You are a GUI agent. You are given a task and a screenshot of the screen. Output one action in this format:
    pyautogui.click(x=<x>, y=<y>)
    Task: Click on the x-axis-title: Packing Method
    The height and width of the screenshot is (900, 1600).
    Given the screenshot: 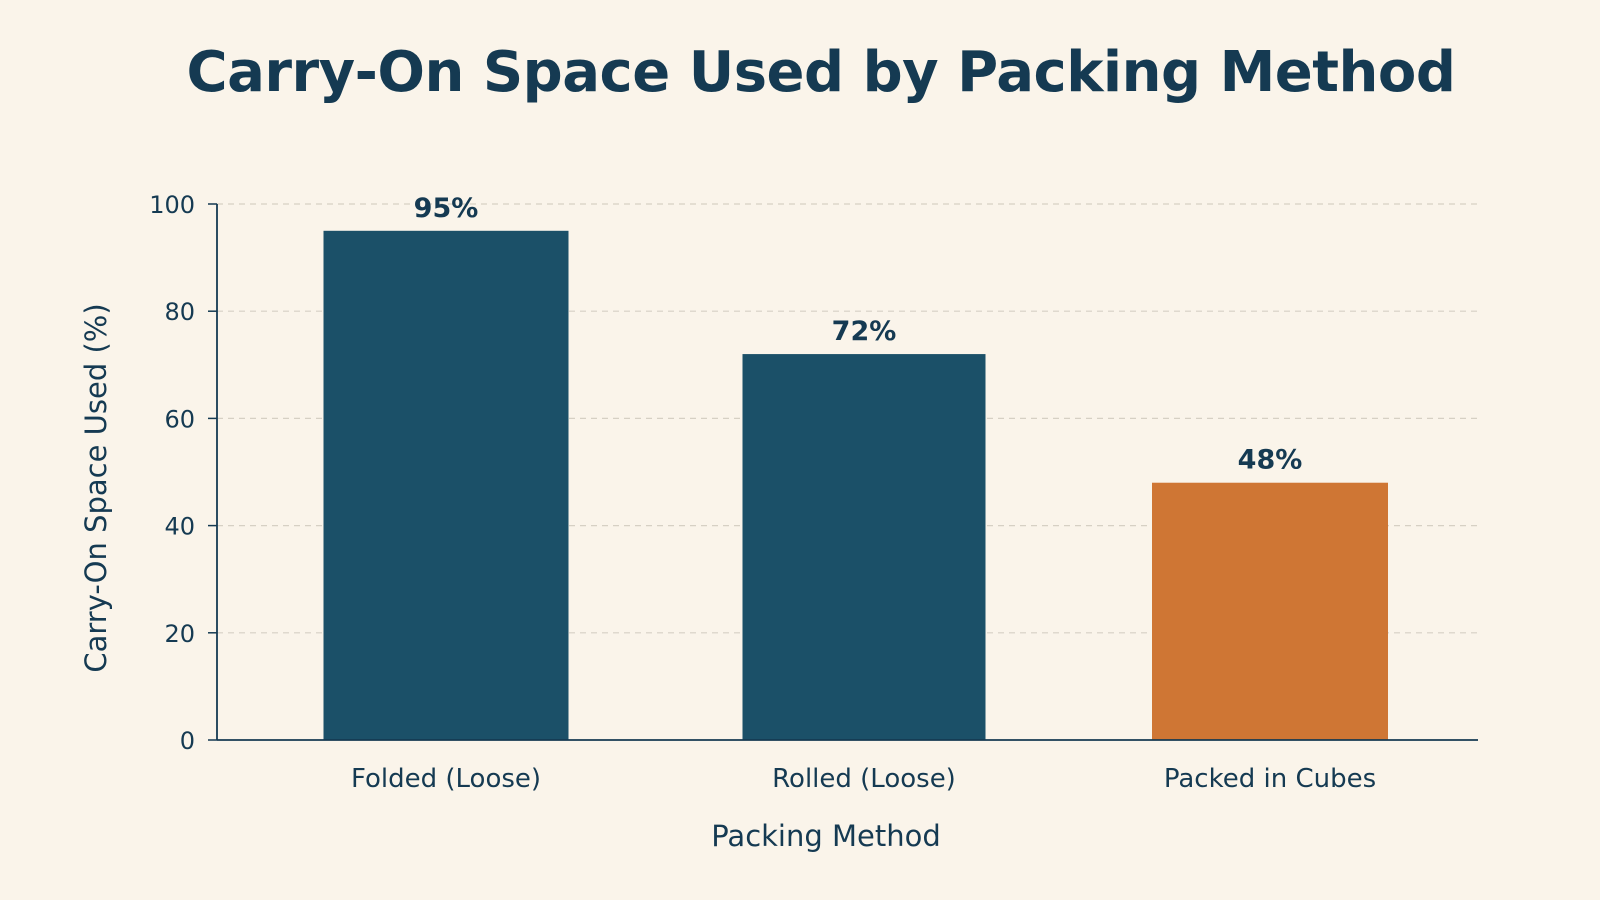 What is the action you would take?
    pyautogui.click(x=826, y=836)
    